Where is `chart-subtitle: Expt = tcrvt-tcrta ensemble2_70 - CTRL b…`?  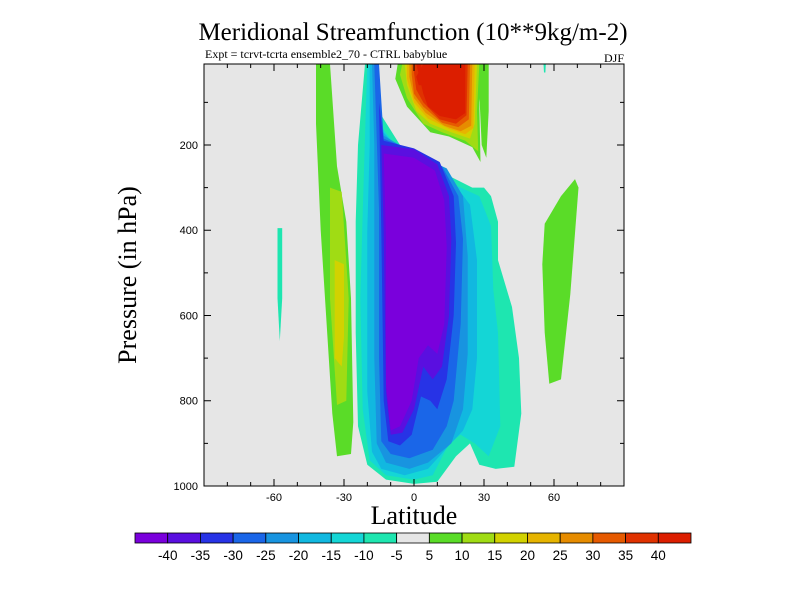 chart-subtitle: Expt = tcrvt-tcrta ensemble2_70 - CTRL b… is located at coordinates (326, 54).